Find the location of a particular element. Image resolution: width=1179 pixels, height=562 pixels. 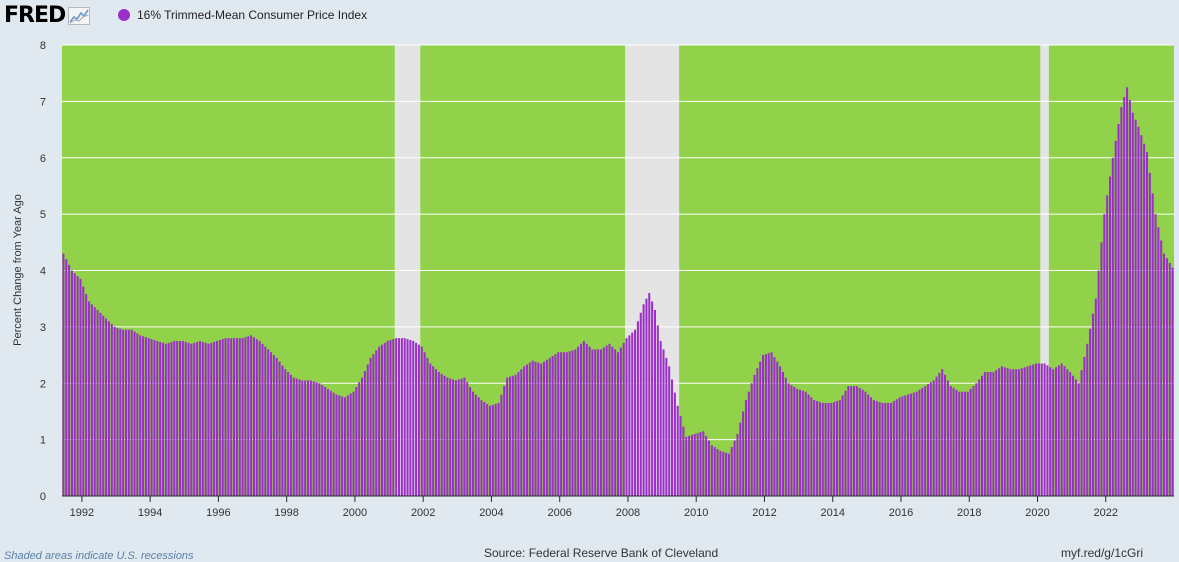

x-tick-label: 2004 is located at coordinates (491, 513).